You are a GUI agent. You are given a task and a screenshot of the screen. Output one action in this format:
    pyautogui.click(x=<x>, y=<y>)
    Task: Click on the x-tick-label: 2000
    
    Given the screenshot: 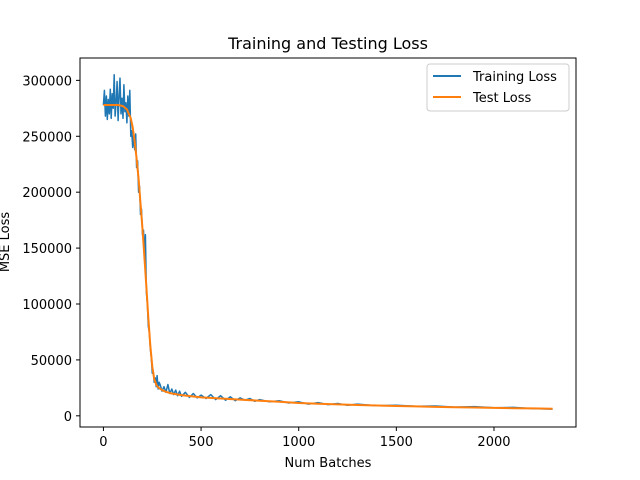 What is the action you would take?
    pyautogui.click(x=493, y=442)
    